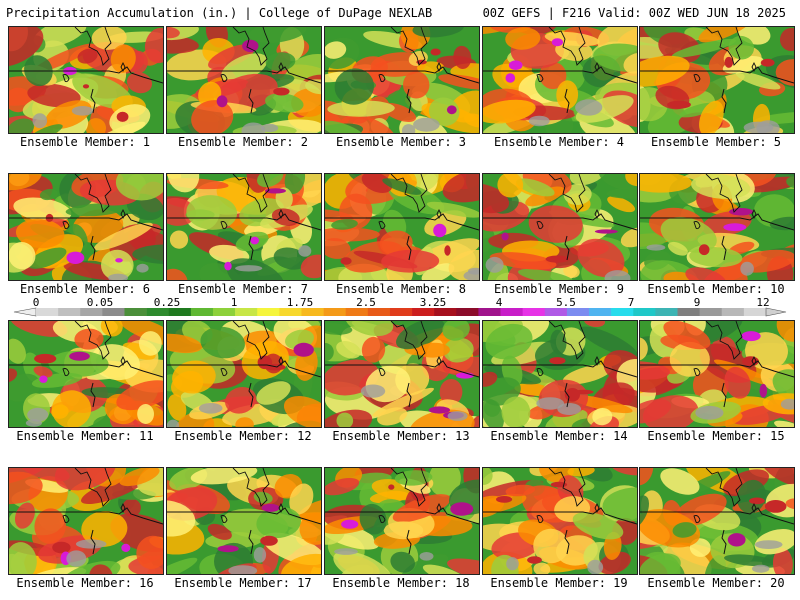  I want to click on ensemble-member-label: Ensemble Member: 19, so click(559, 583).